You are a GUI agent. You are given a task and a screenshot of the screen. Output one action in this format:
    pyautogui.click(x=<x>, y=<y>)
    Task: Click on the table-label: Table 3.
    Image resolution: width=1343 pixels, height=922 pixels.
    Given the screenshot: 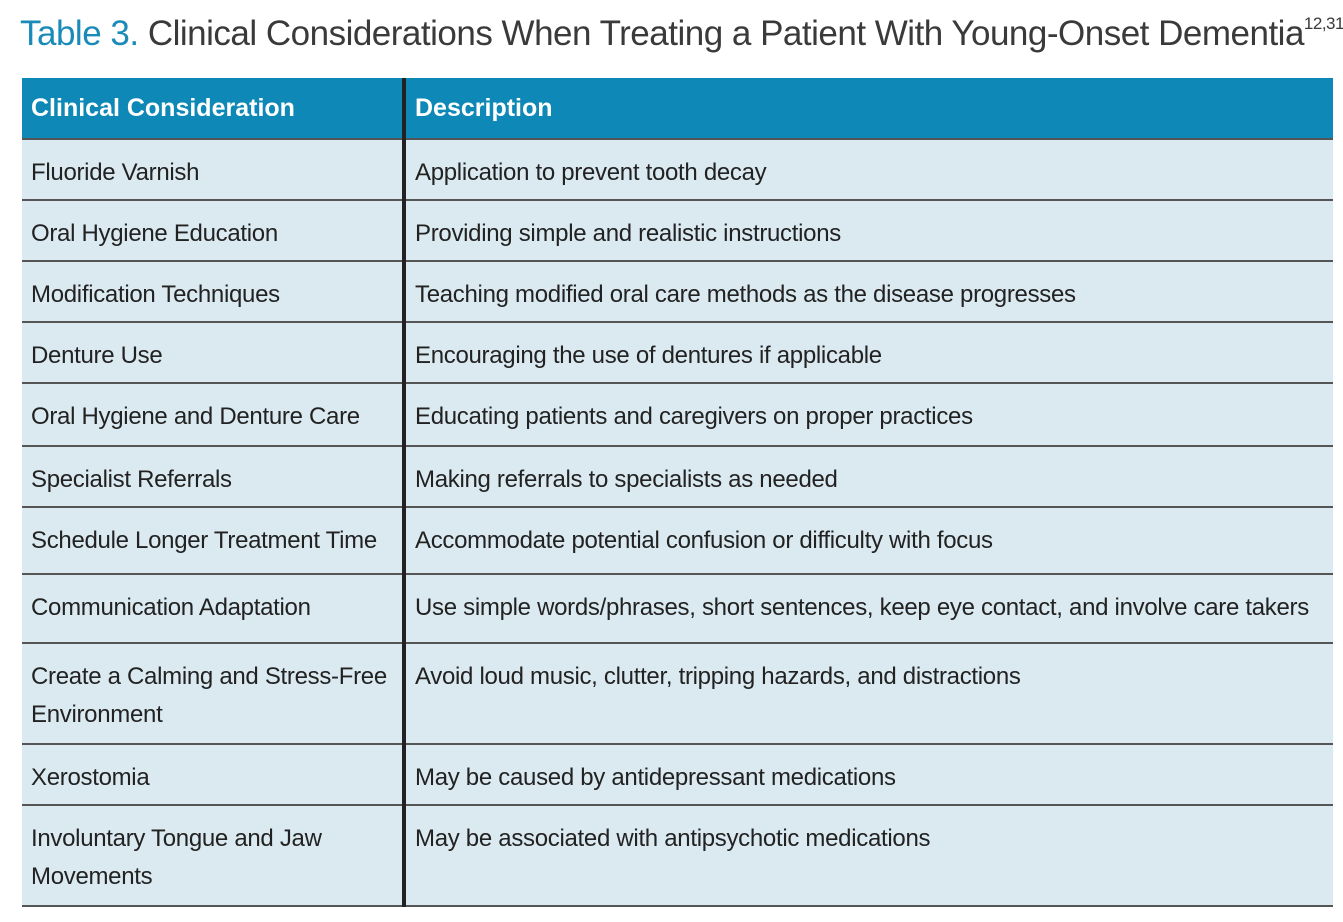 What is the action you would take?
    pyautogui.click(x=79, y=33)
    